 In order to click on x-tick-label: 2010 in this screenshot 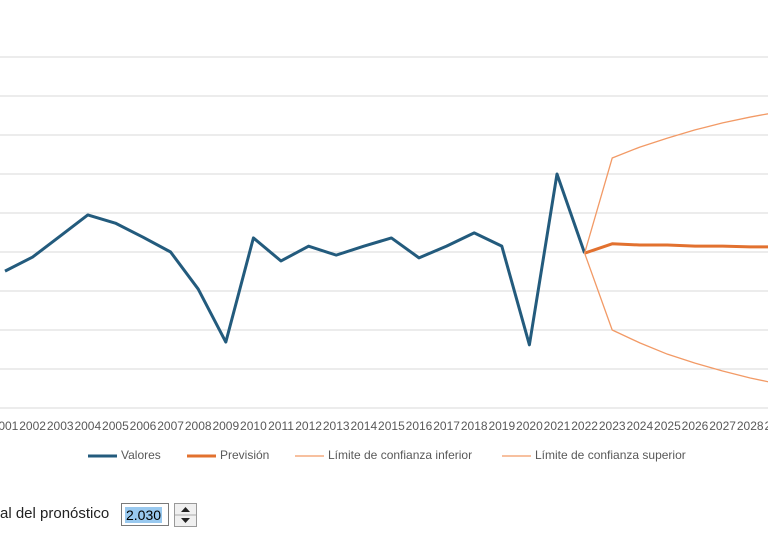, I will do `click(253, 426)`.